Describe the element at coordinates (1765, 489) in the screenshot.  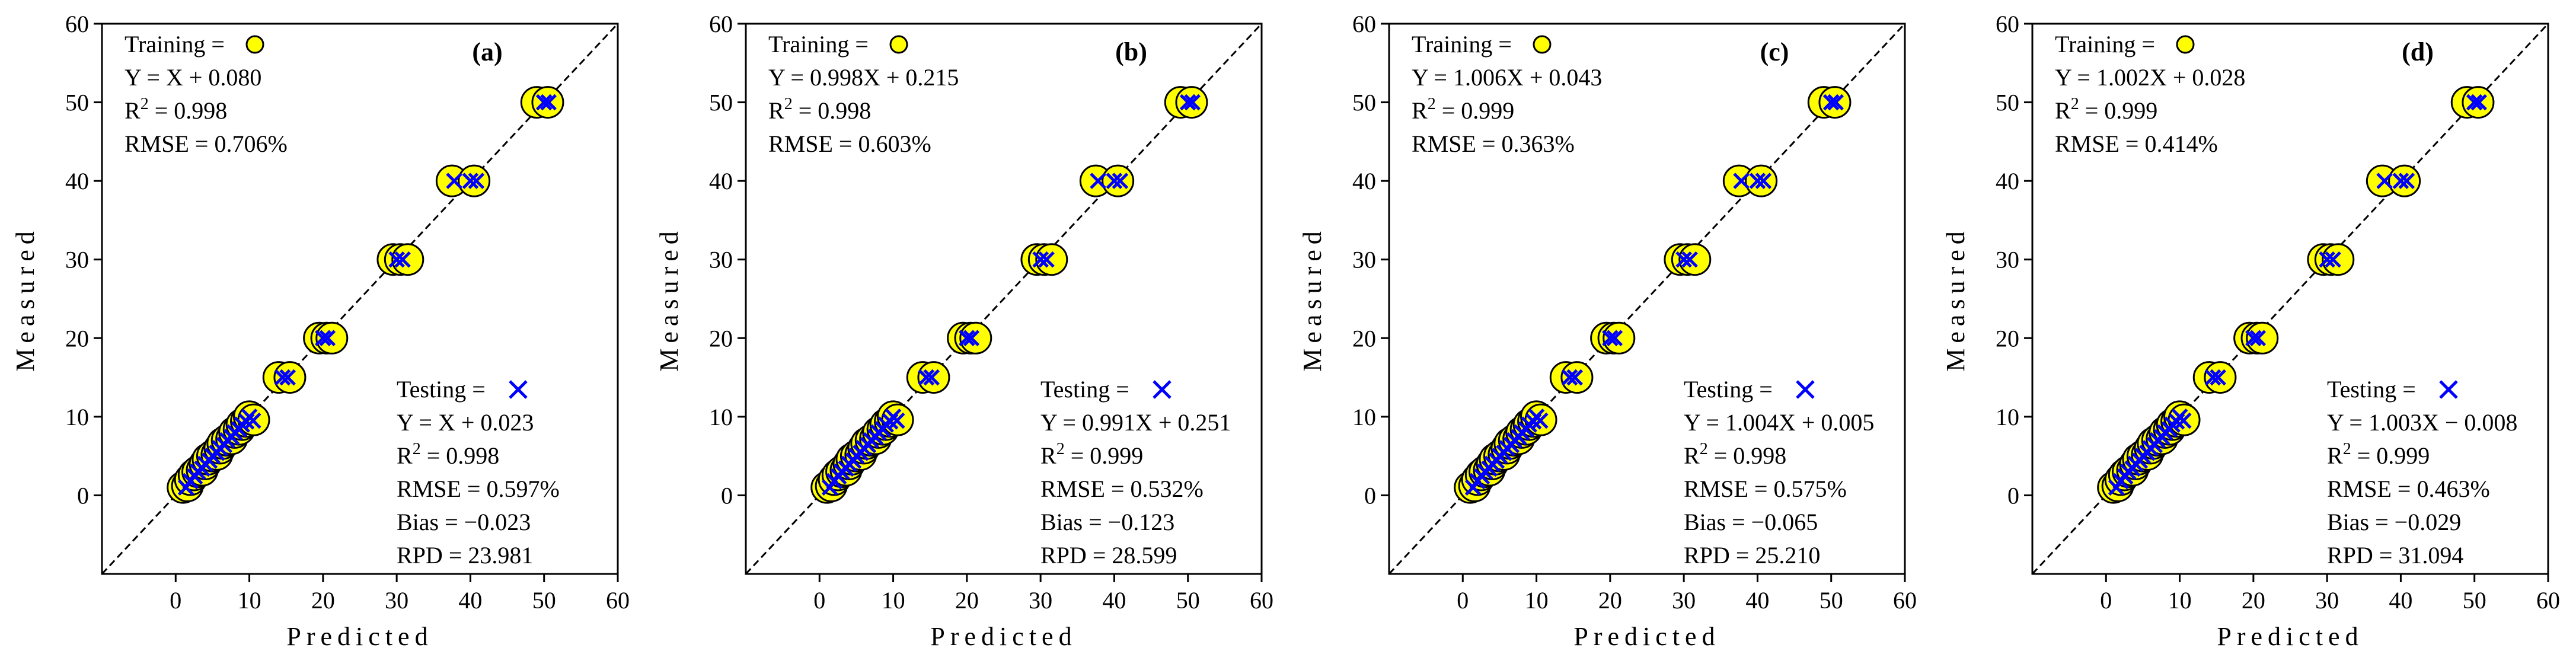
I see `testing-rmse: RMSE = 0.575%` at that location.